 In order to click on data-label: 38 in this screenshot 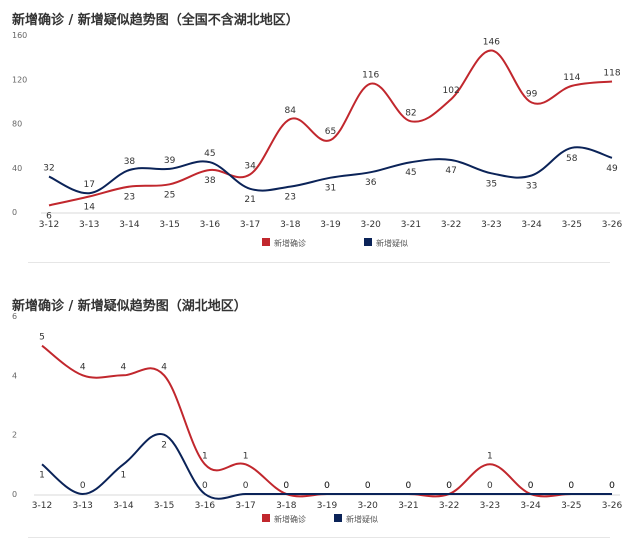, I will do `click(210, 181)`.